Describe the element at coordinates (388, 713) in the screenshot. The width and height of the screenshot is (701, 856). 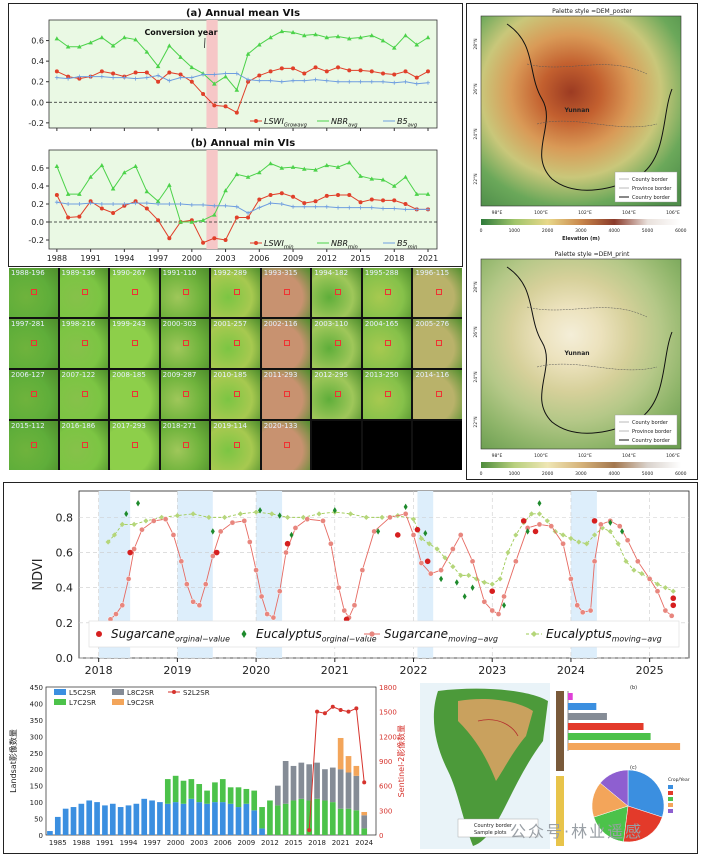
I see `y-right-tick-label: 1500` at that location.